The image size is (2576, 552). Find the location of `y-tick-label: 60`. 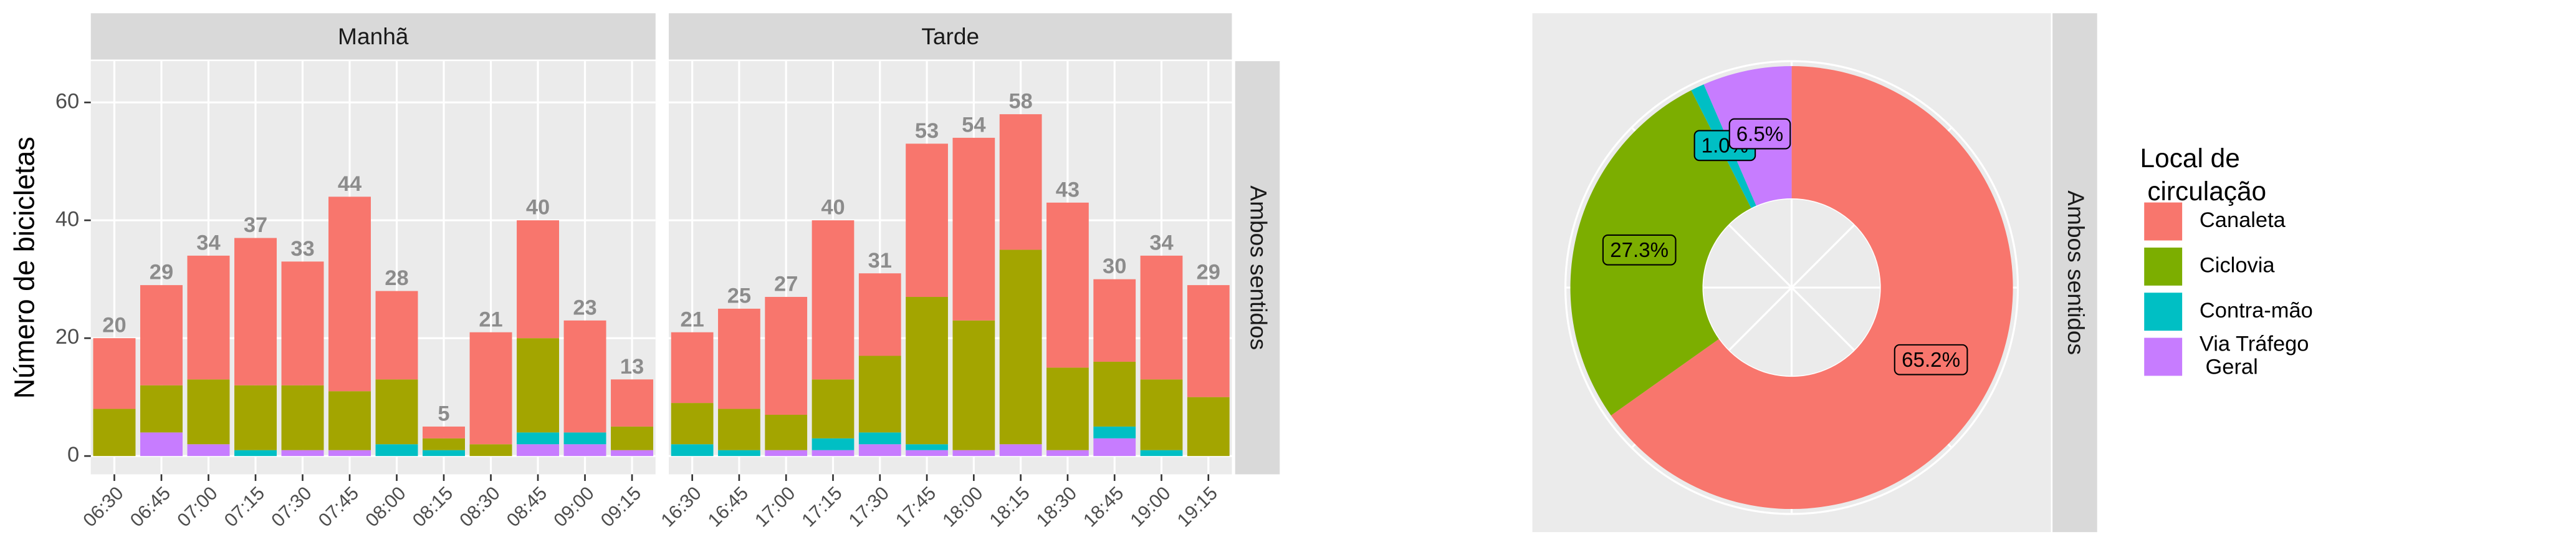

y-tick-label: 60 is located at coordinates (67, 101).